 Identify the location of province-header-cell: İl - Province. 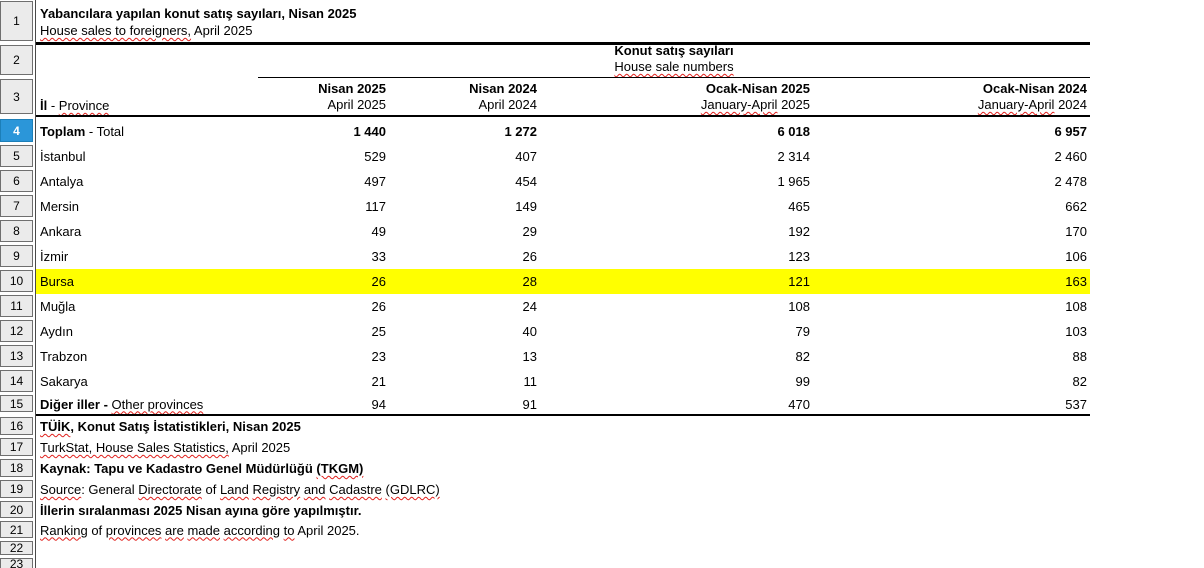
(75, 105).